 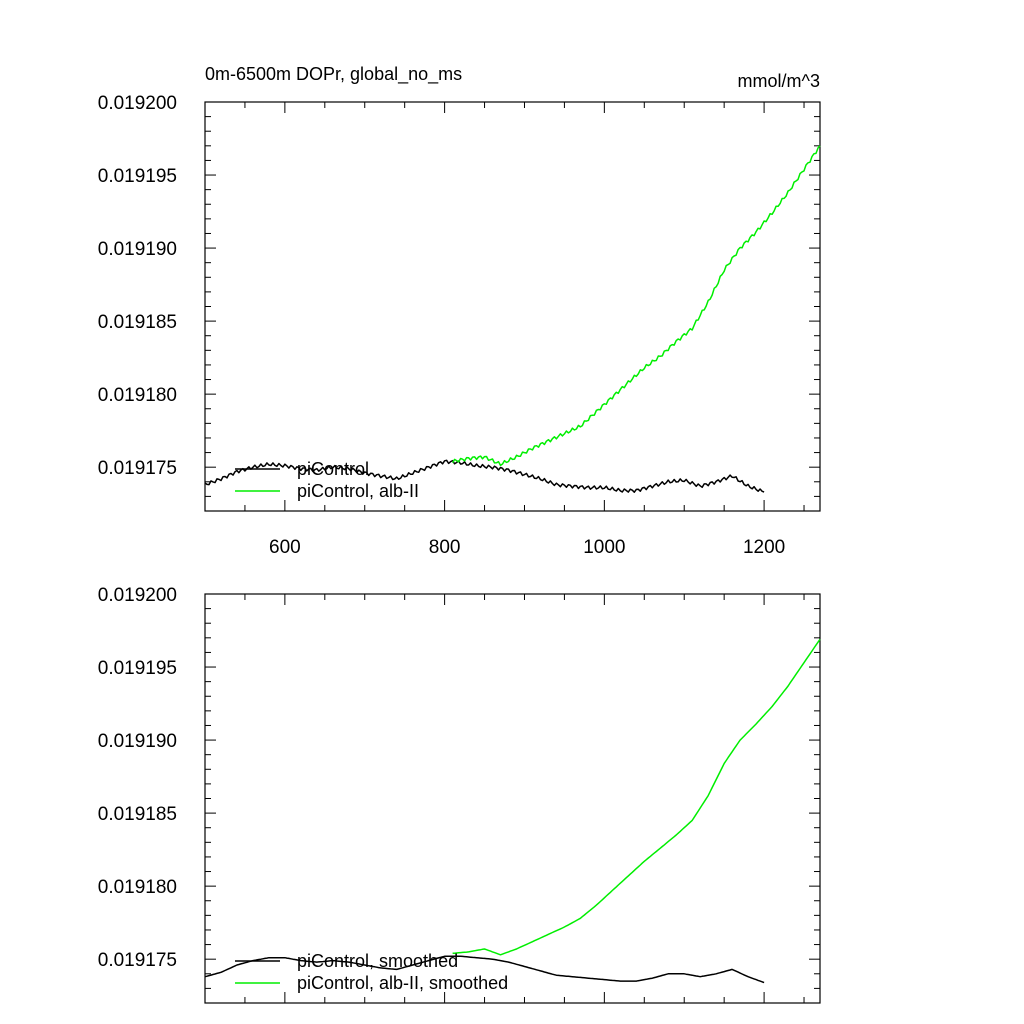 I want to click on legend-label: piControl, alb-II, smoothed, so click(x=402, y=983).